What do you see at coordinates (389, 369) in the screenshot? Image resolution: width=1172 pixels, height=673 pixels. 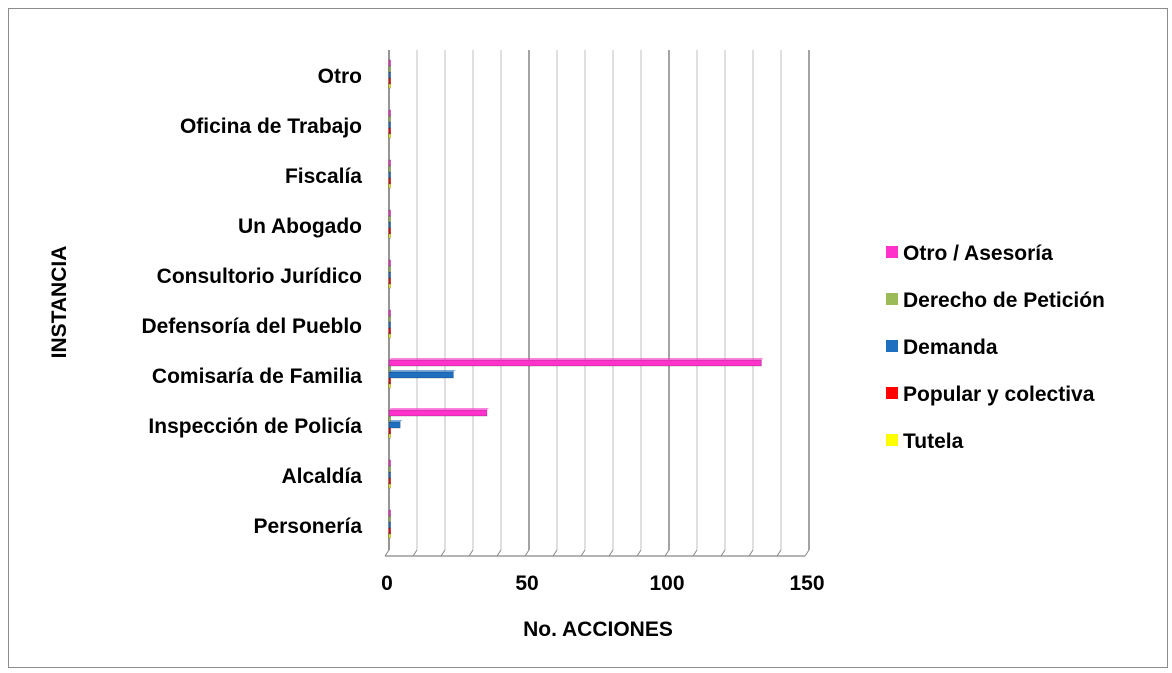 I see `bar-derecho-de-peticion-comisaria-de-familia` at bounding box center [389, 369].